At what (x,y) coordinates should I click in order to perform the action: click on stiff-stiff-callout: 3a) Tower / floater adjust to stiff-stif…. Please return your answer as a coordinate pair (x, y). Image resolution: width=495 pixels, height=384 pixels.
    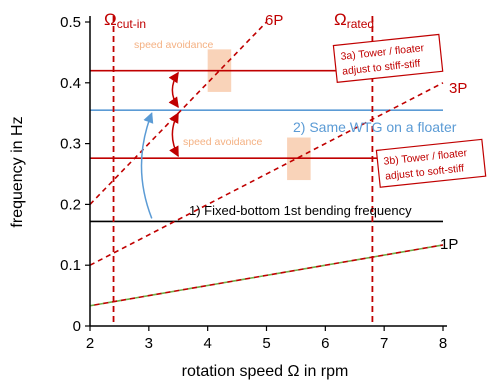
    Looking at the image, I should click on (388, 58).